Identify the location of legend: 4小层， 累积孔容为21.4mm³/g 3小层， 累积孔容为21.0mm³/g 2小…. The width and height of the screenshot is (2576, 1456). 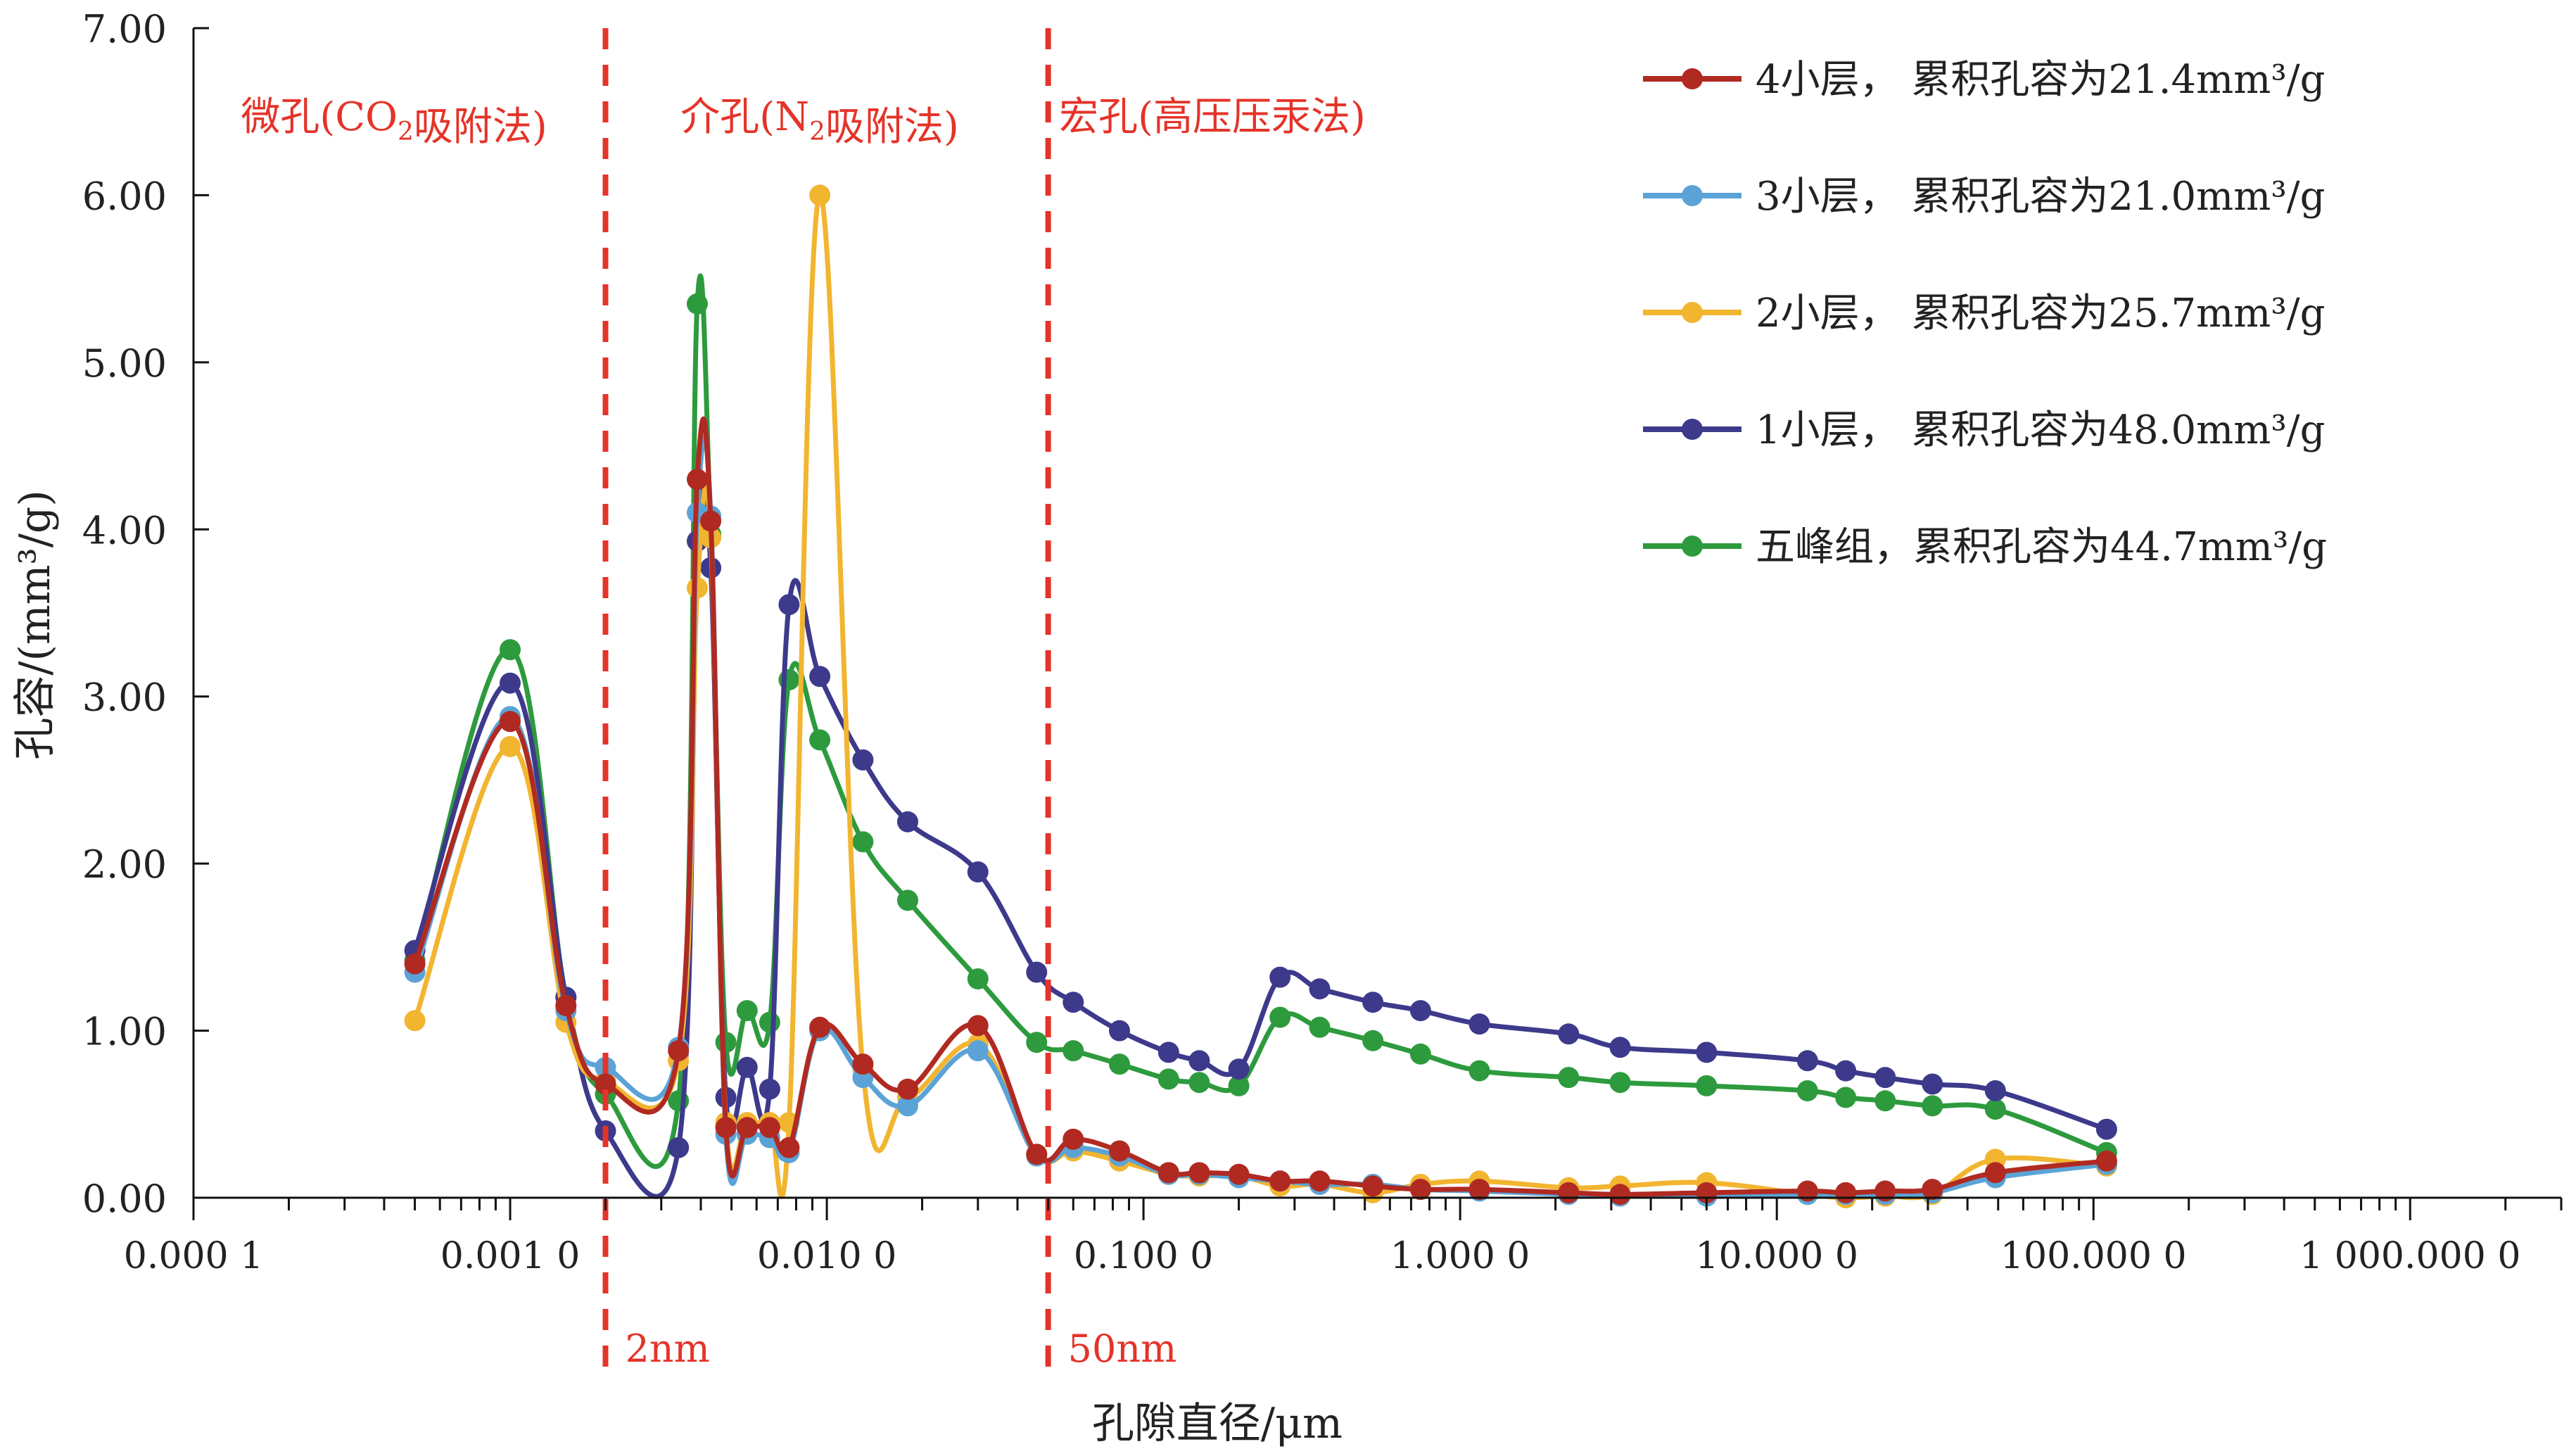
(1985, 313).